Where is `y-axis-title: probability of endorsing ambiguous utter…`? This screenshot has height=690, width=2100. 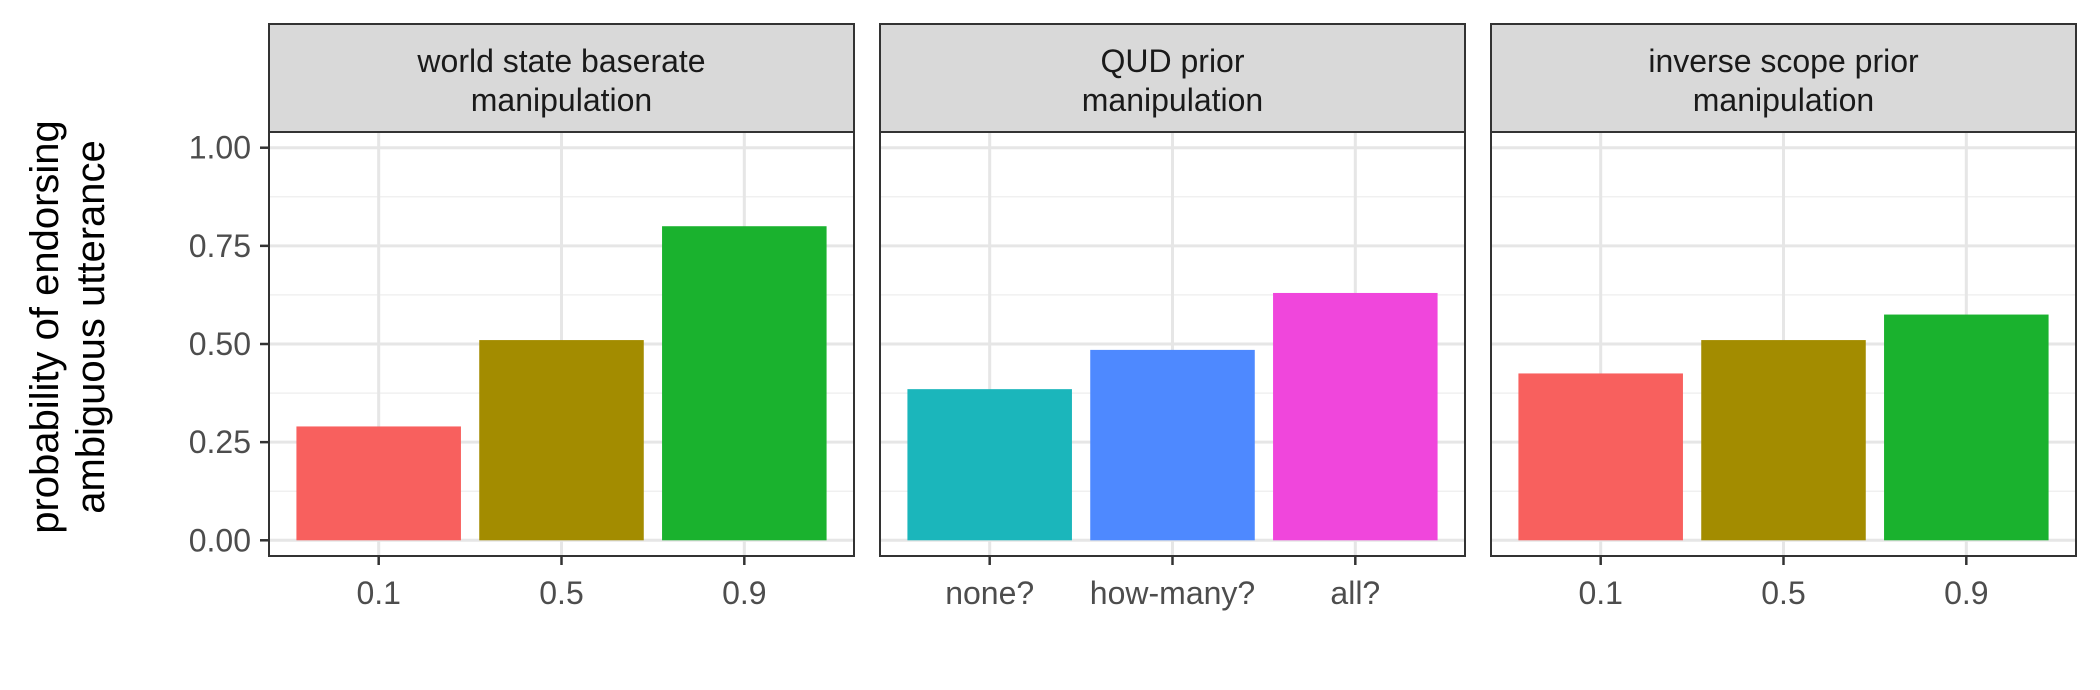 y-axis-title: probability of endorsing ambiguous utter… is located at coordinates (68, 327).